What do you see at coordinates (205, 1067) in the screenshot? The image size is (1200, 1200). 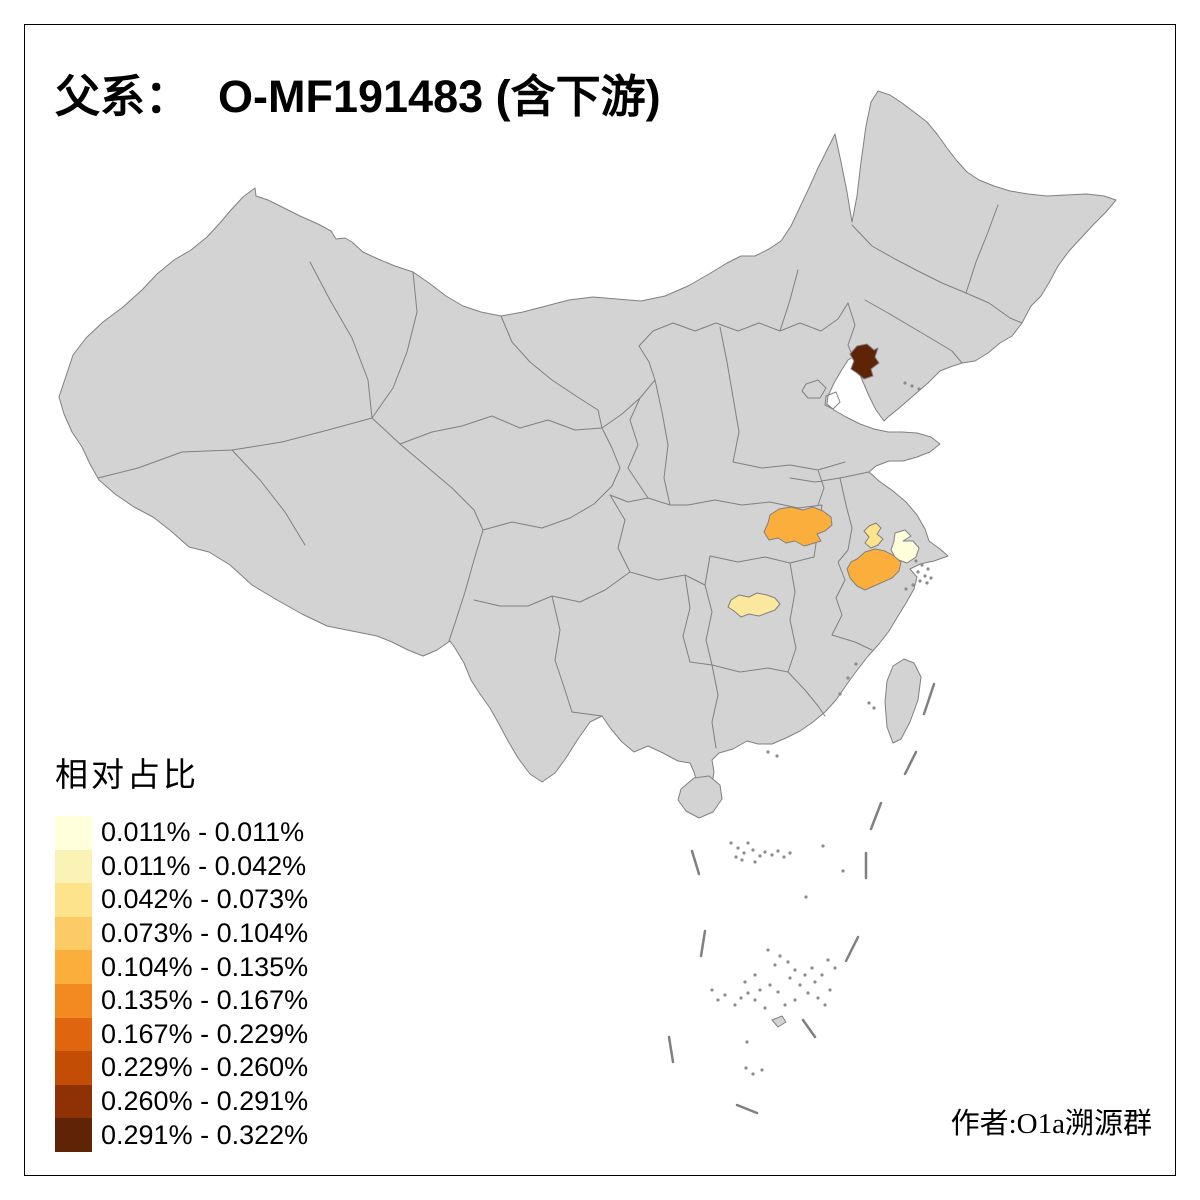 I see `legend-label: 0.229% - 0.260%` at bounding box center [205, 1067].